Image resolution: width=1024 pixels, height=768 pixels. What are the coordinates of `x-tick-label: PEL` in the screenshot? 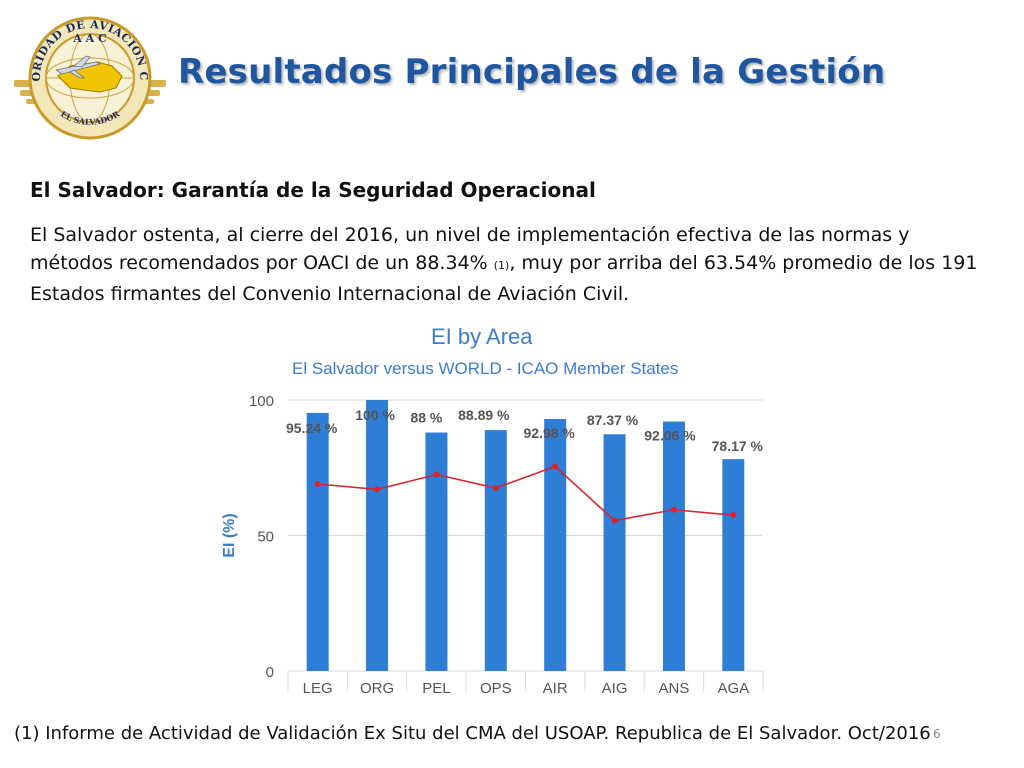 It's located at (436, 688).